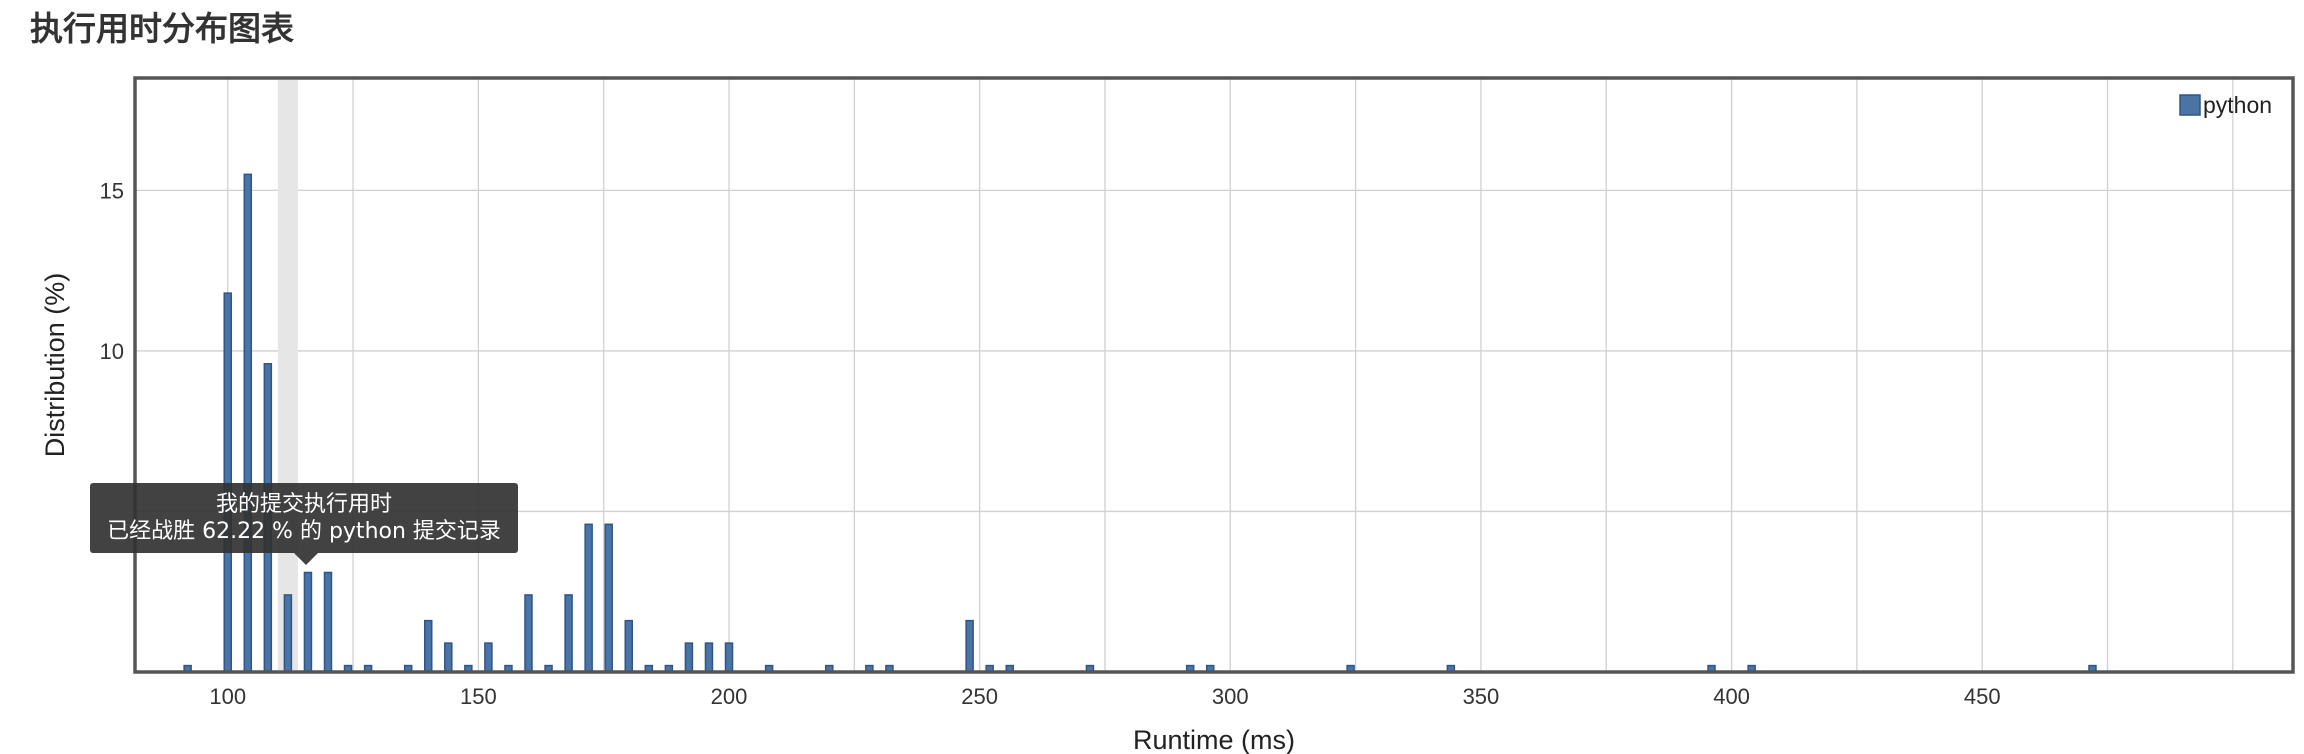  I want to click on y-tick-label: 15, so click(112, 190).